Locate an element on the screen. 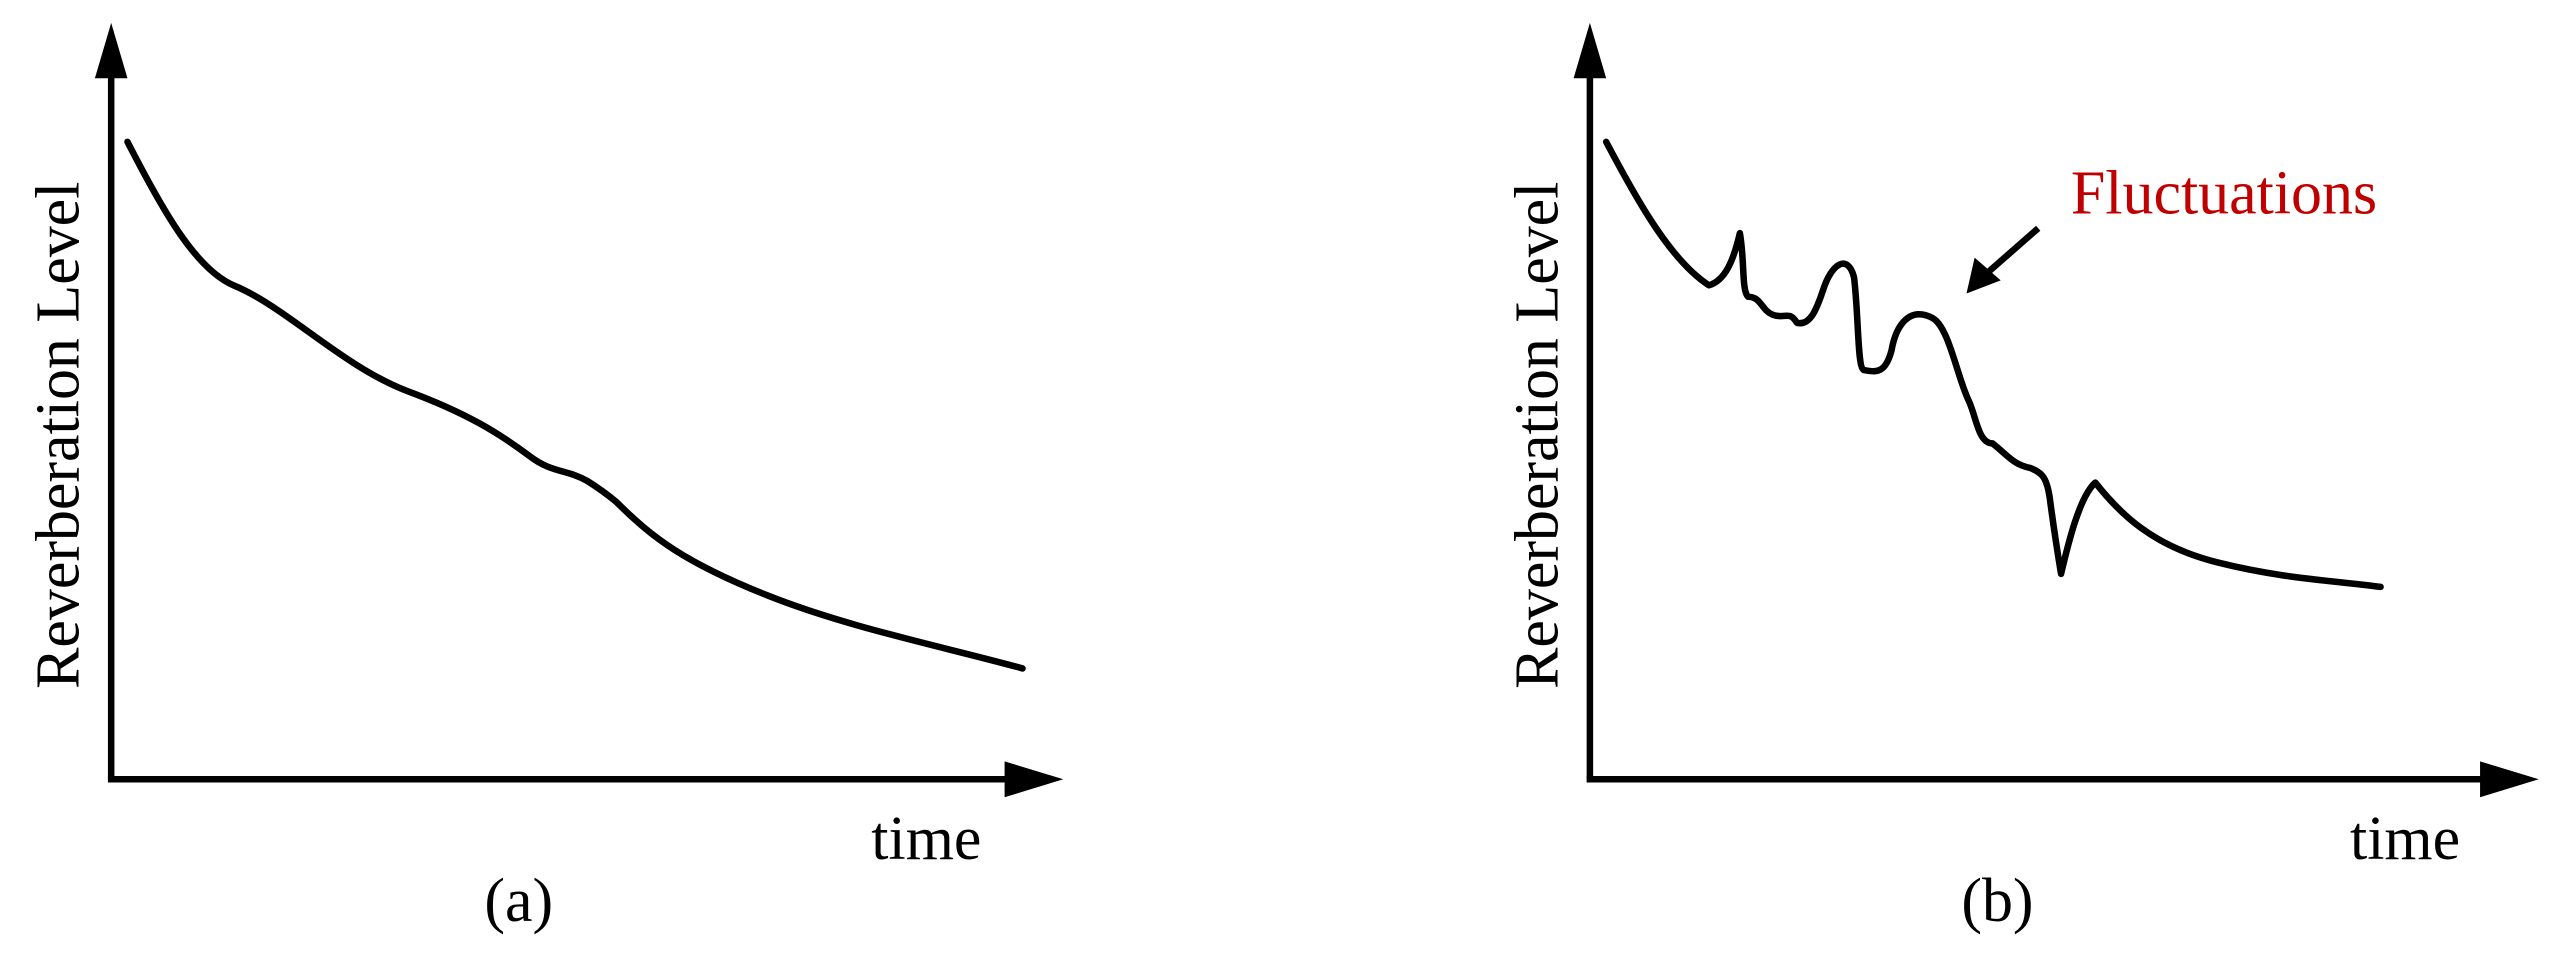  annotation-arrowhead is located at coordinates (1983, 275).